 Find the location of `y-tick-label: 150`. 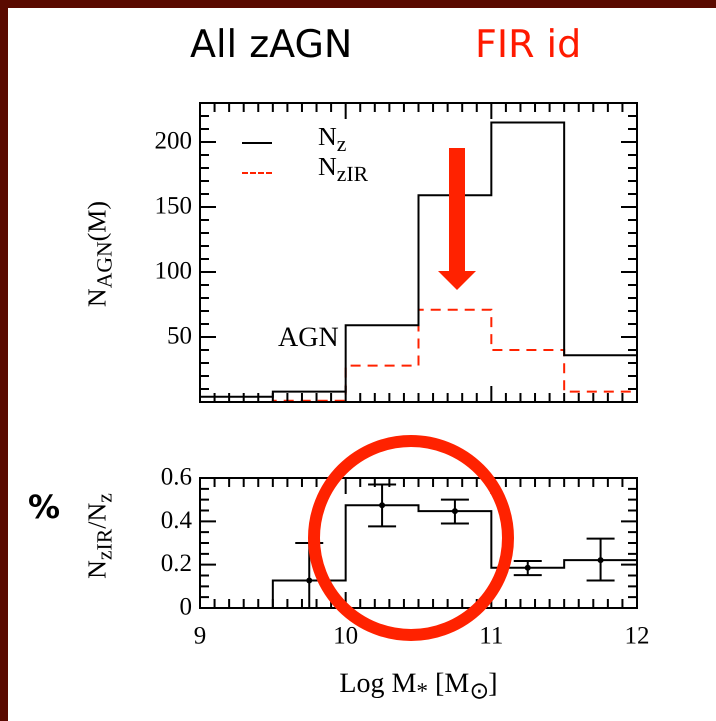

y-tick-label: 150 is located at coordinates (173, 206).